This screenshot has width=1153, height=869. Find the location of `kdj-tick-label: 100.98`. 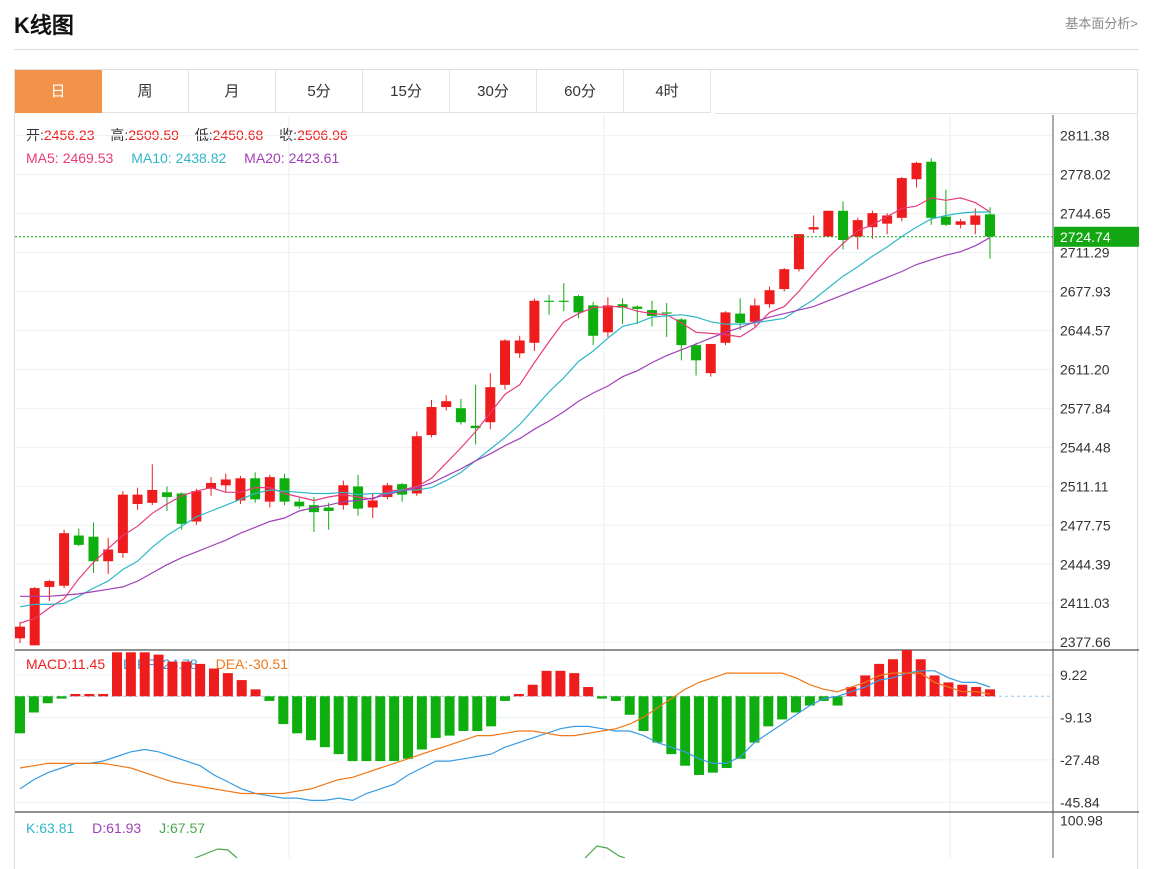

kdj-tick-label: 100.98 is located at coordinates (1081, 820).